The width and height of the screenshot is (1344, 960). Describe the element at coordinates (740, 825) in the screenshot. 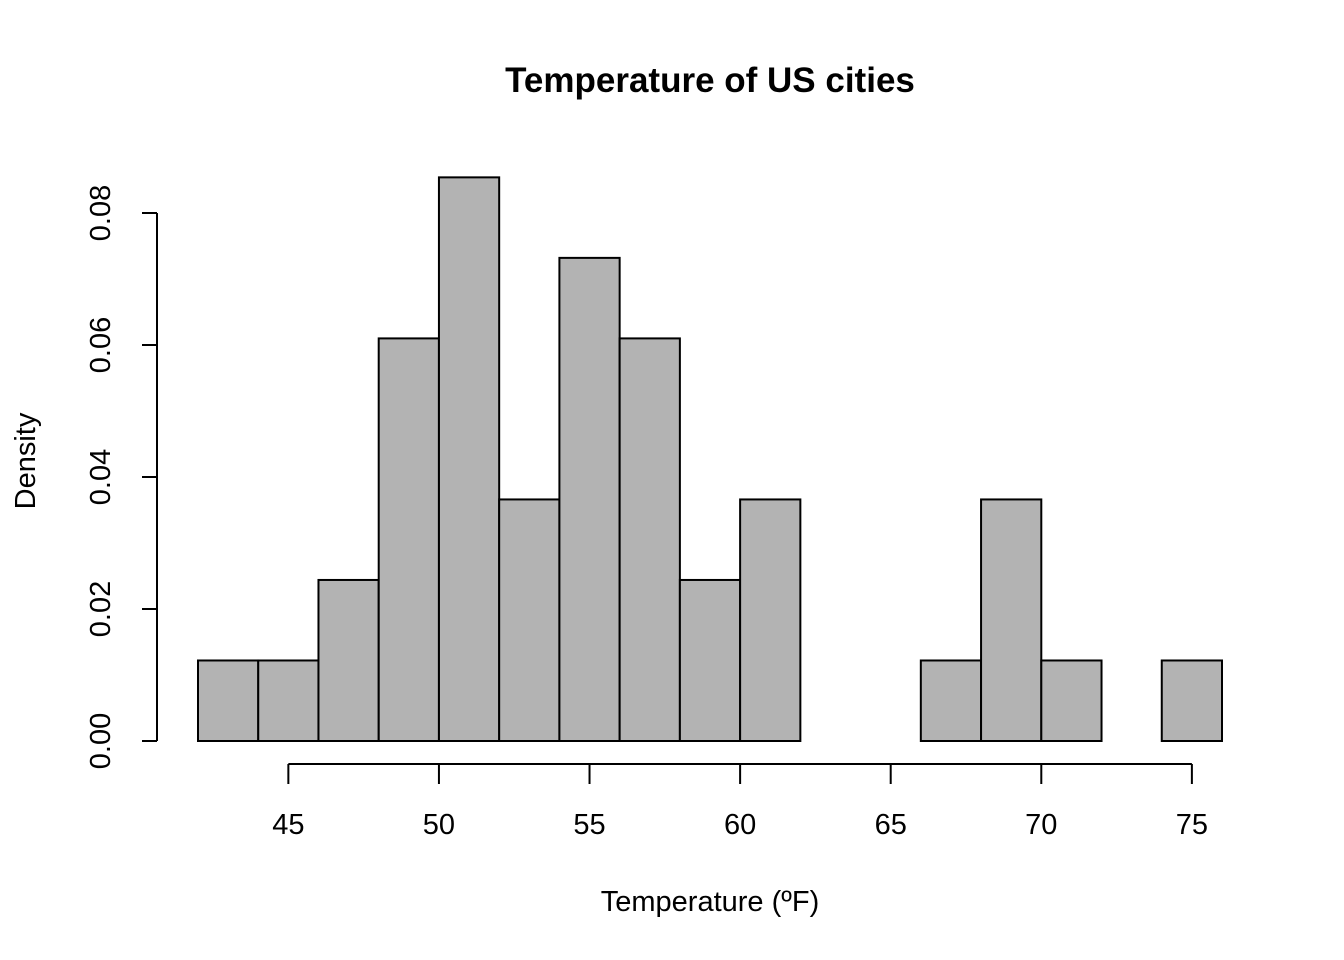

I see `x-tick-label: 60` at that location.